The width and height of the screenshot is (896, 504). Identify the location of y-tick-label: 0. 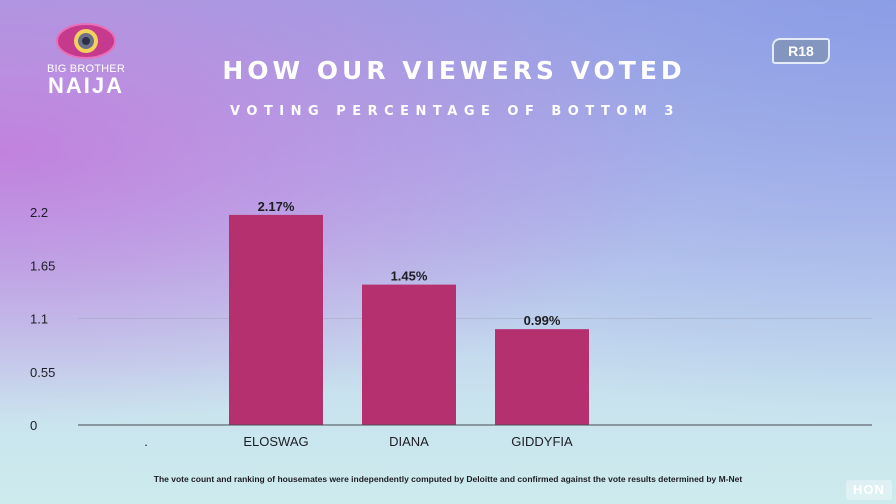
(33, 425).